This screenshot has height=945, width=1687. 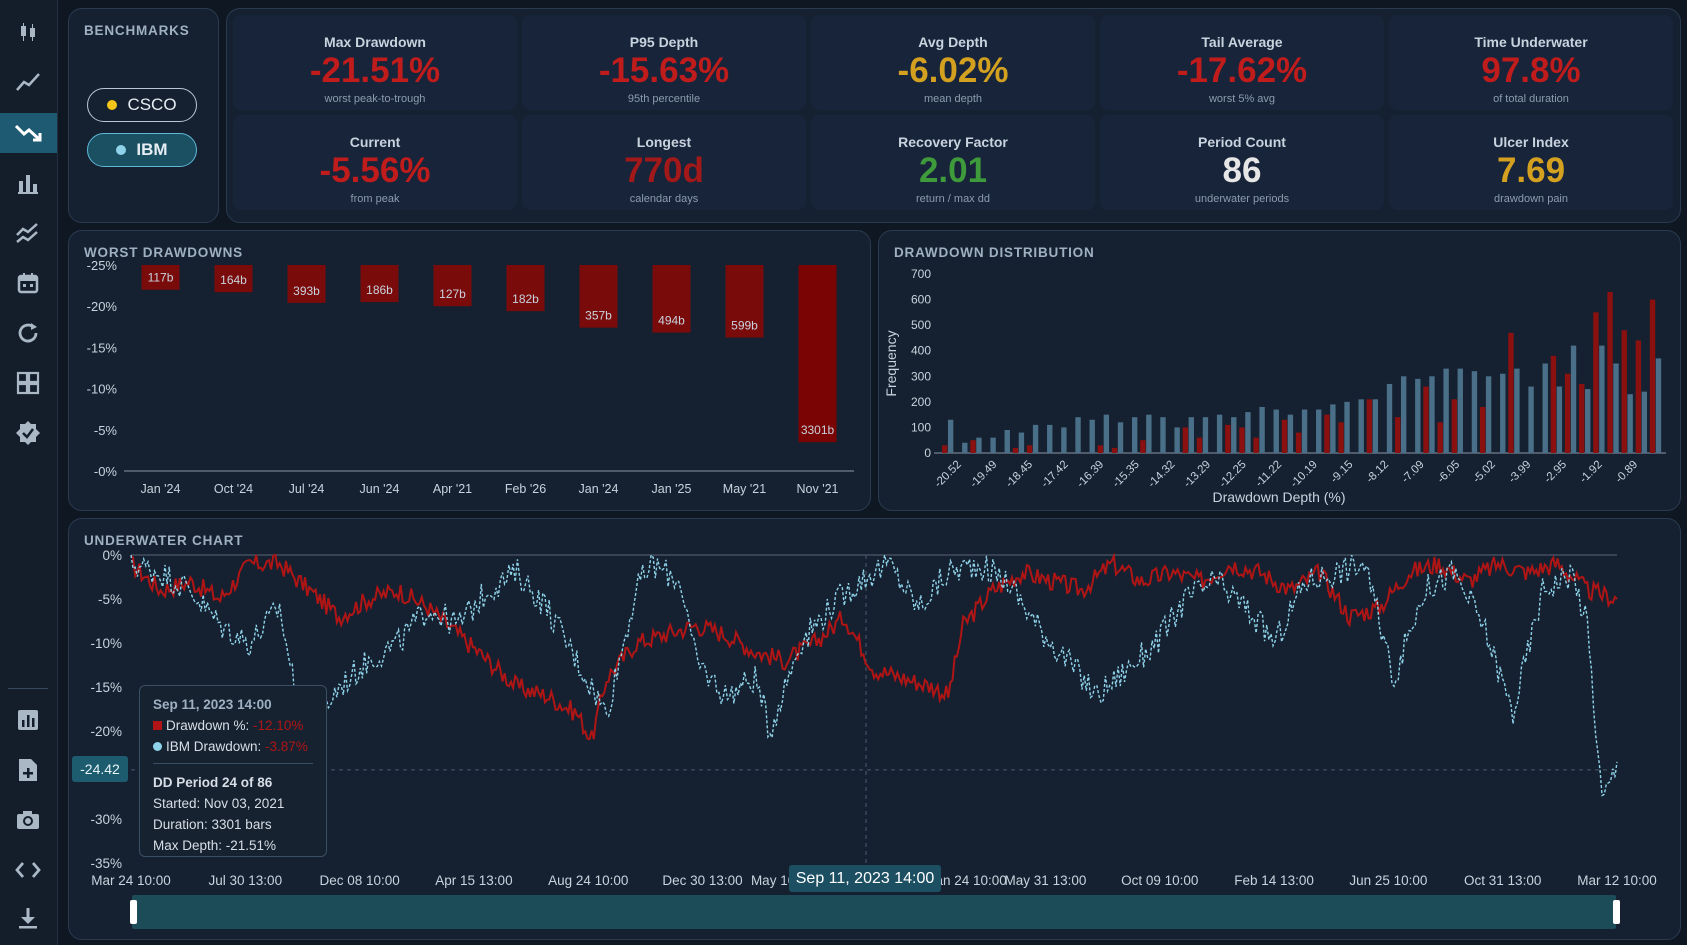 I want to click on grid-icon, so click(x=28, y=383).